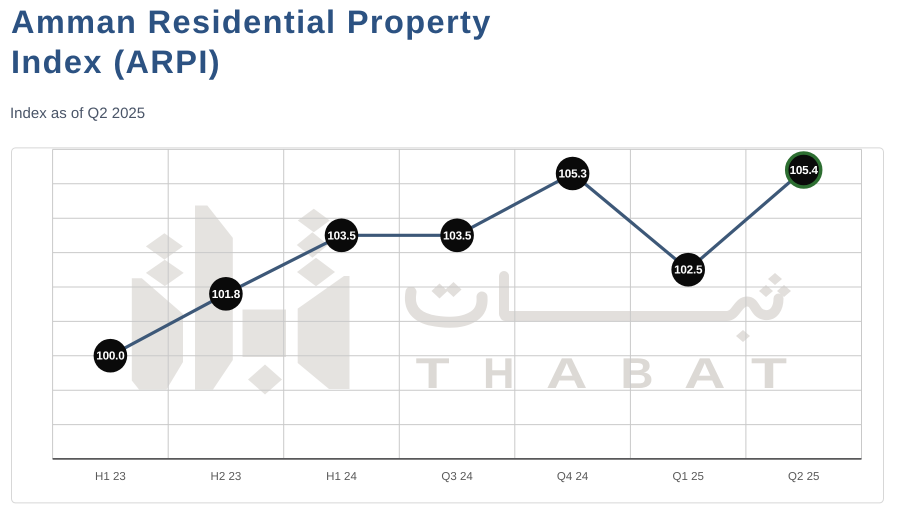 The width and height of the screenshot is (900, 514). What do you see at coordinates (110, 477) in the screenshot?
I see `svg-text: H1 23` at bounding box center [110, 477].